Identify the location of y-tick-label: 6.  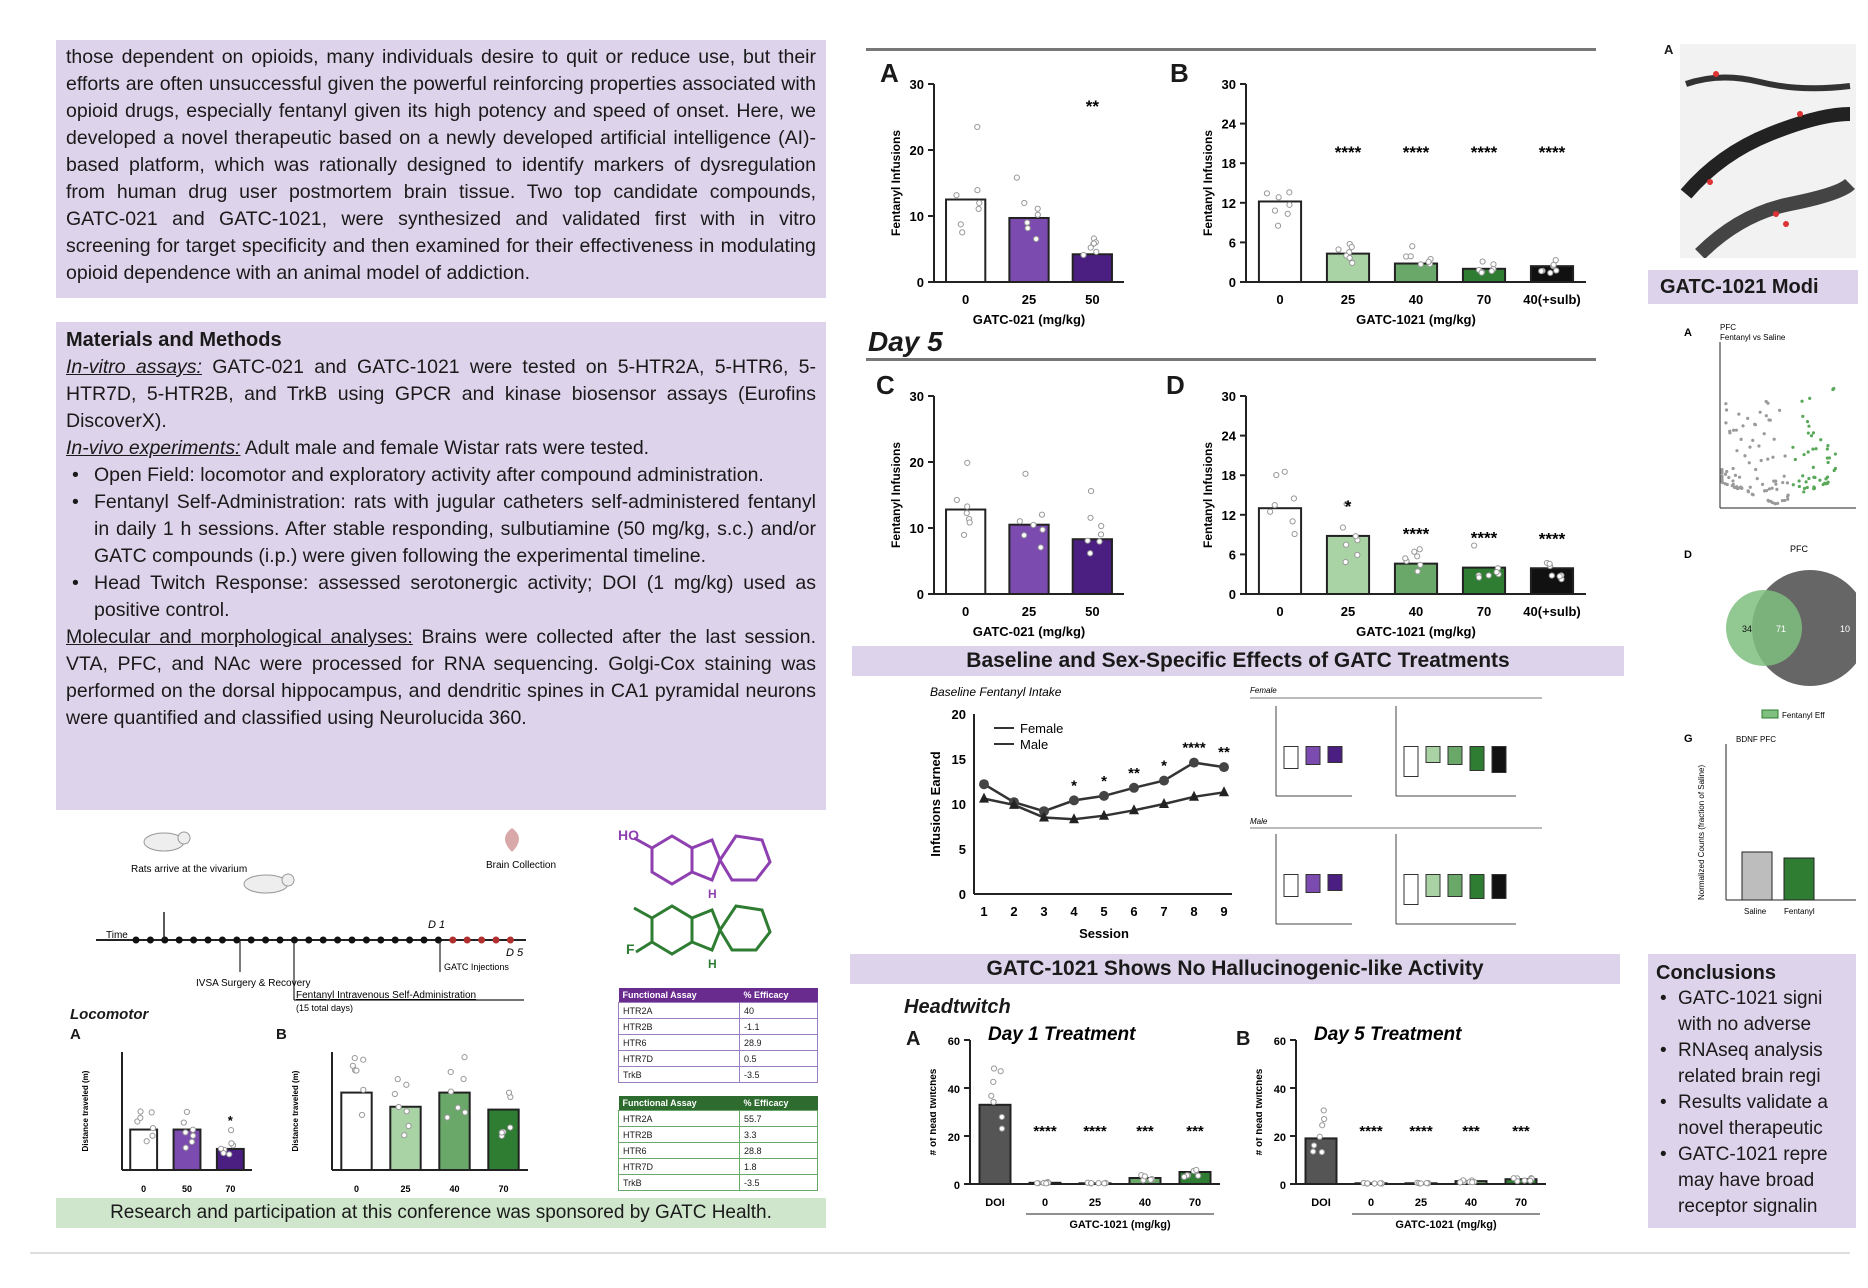
(1232, 554).